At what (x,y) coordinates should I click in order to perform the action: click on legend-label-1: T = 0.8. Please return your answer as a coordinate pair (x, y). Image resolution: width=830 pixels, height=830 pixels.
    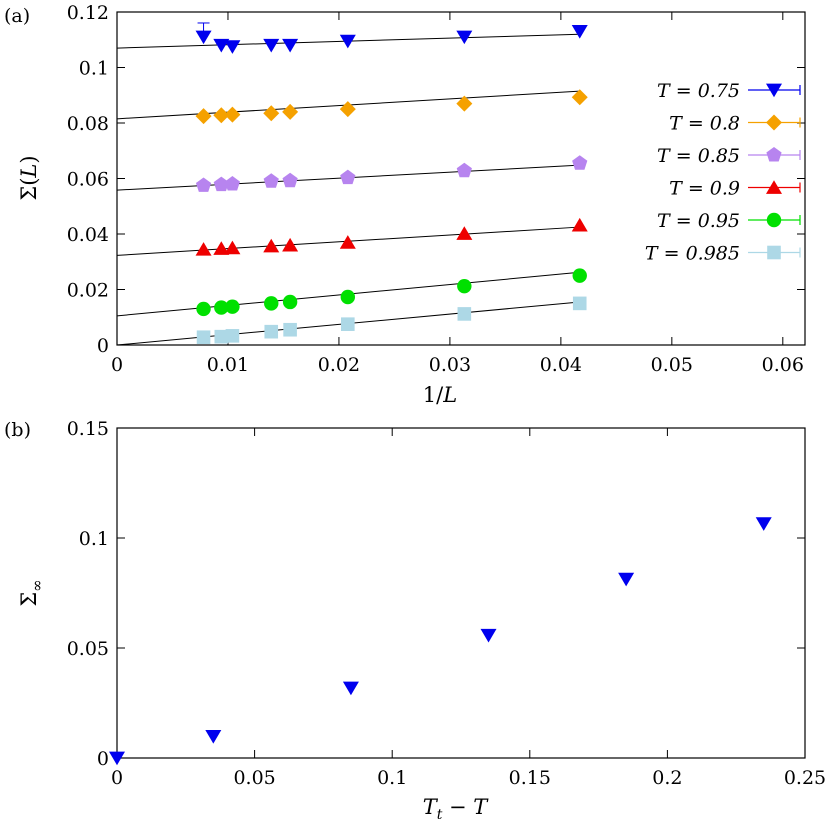
    Looking at the image, I should click on (704, 124).